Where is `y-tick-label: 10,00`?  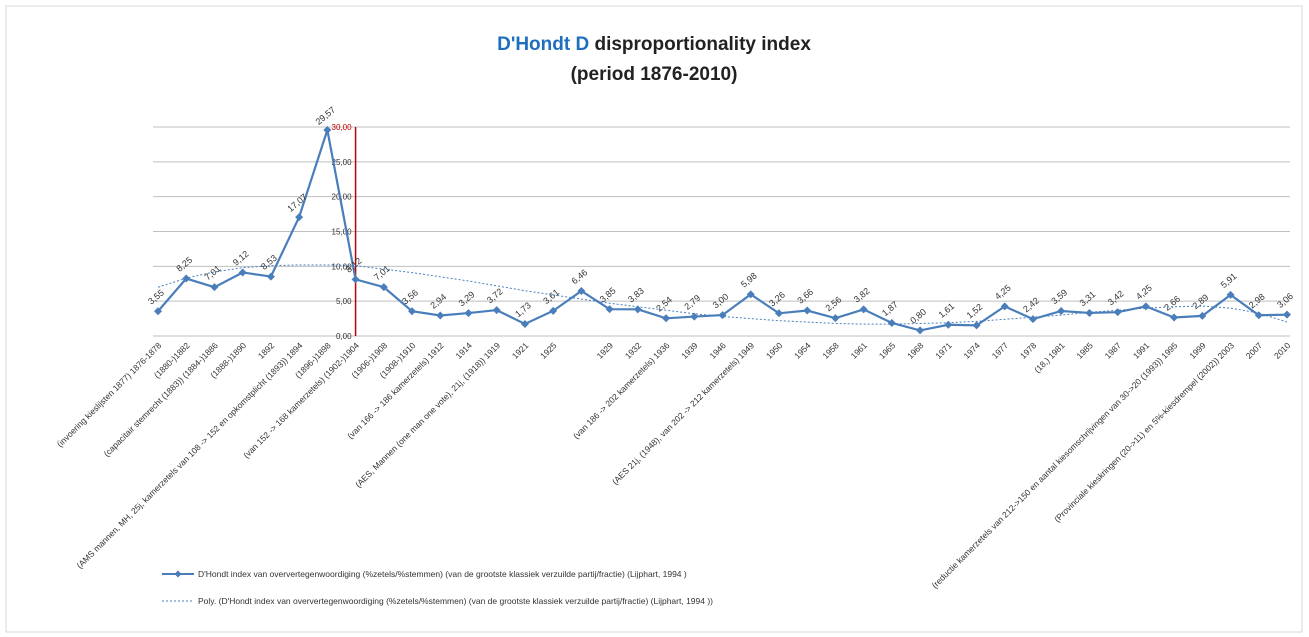
y-tick-label: 10,00 is located at coordinates (342, 266).